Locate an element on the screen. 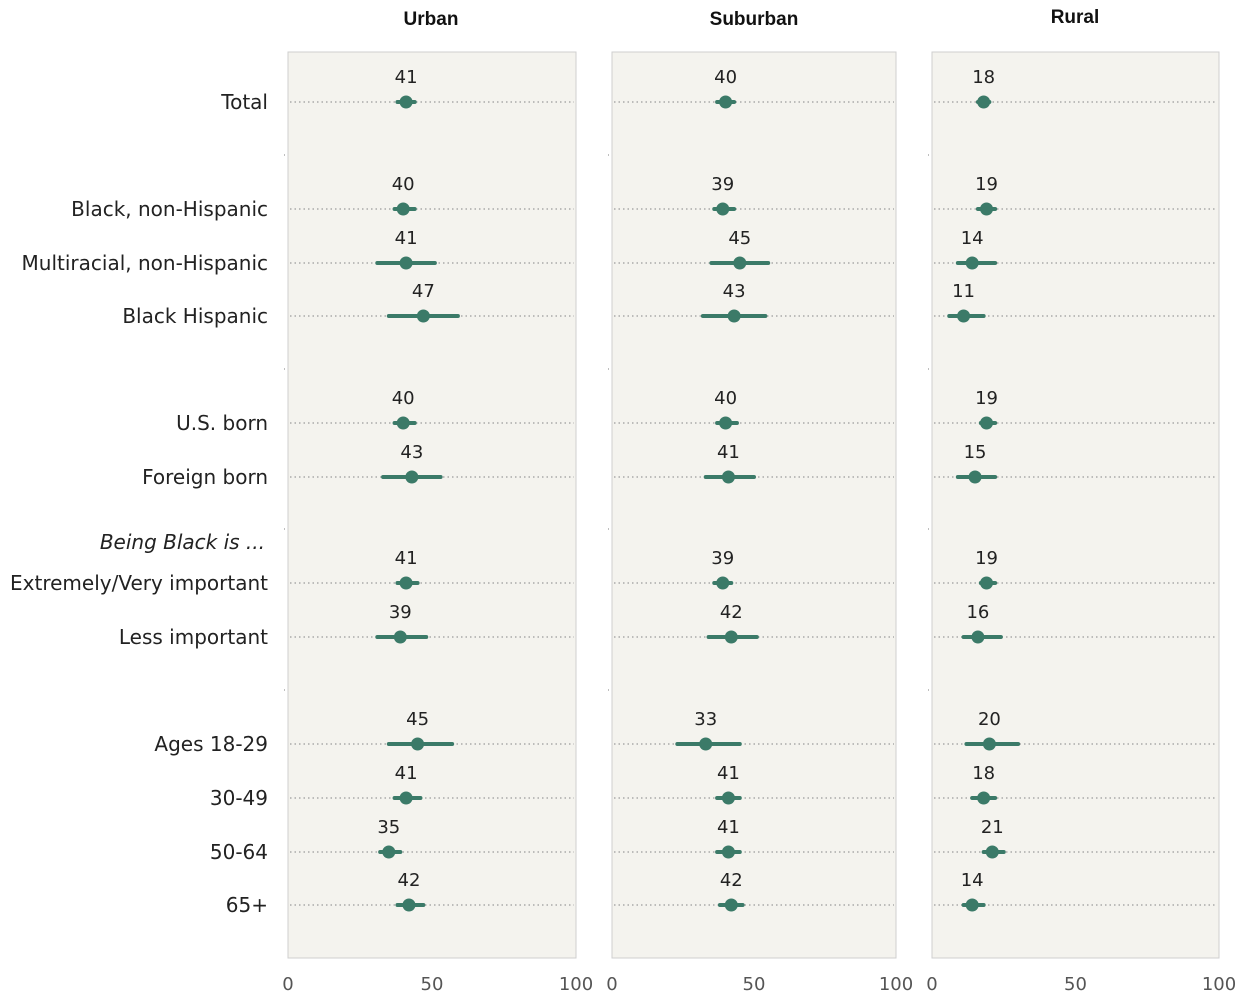 The width and height of the screenshot is (1249, 1000). row-label: Extremely/Very important is located at coordinates (139, 583).